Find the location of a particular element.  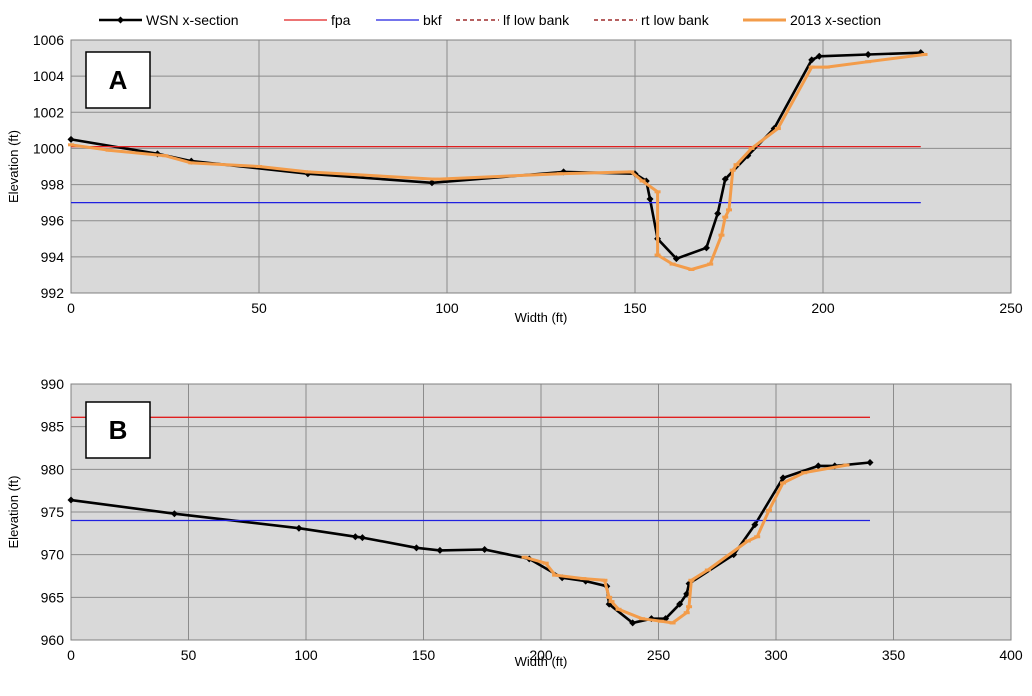

x-tick-label: 400 is located at coordinates (1011, 655).